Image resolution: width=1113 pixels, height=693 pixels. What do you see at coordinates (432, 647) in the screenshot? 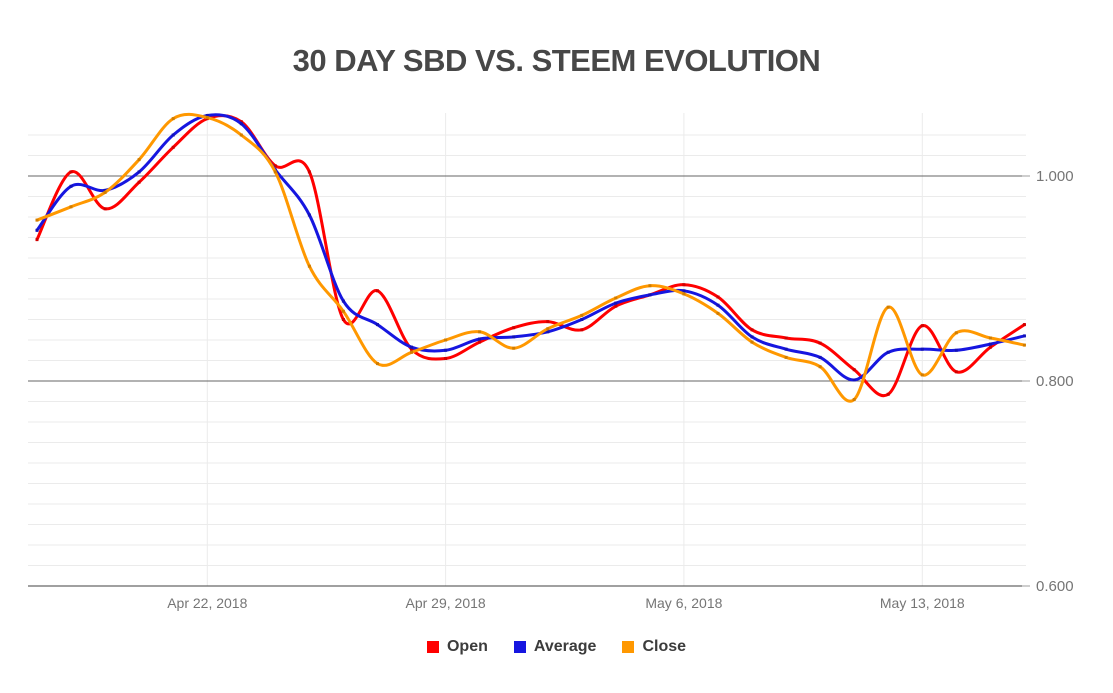
I see `open-series-swatch-icon` at bounding box center [432, 647].